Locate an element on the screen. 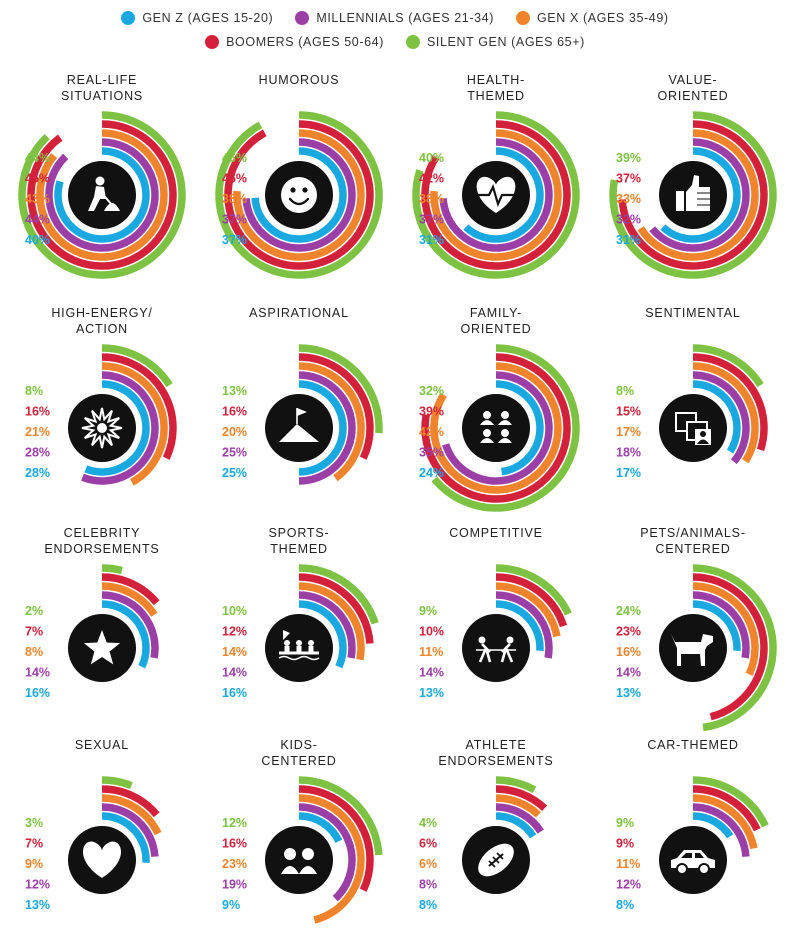 Image resolution: width=790 pixels, height=952 pixels. radial-chart: 12% 16% 23% 19% 9% is located at coordinates (302, 850).